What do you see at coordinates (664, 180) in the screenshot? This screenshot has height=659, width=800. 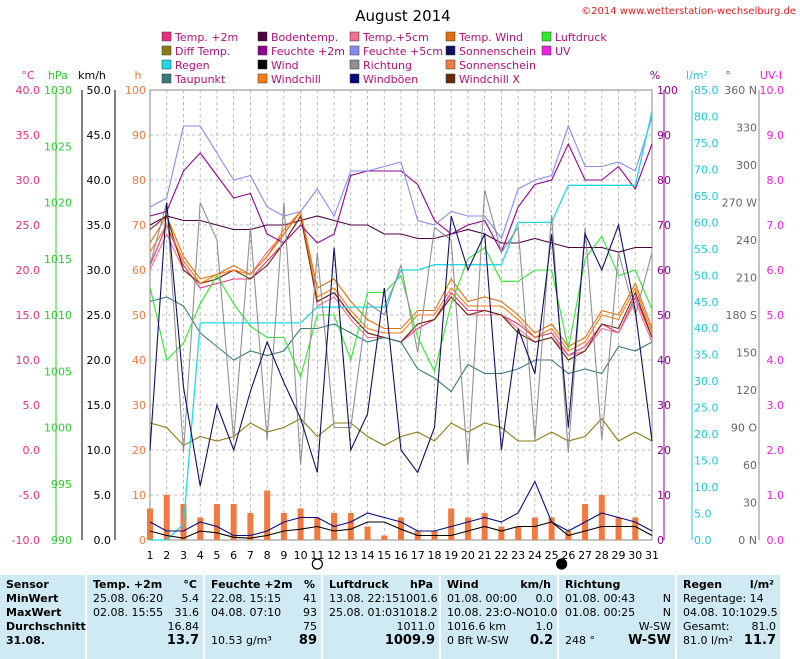 I see `tick-label-percent: 80` at bounding box center [664, 180].